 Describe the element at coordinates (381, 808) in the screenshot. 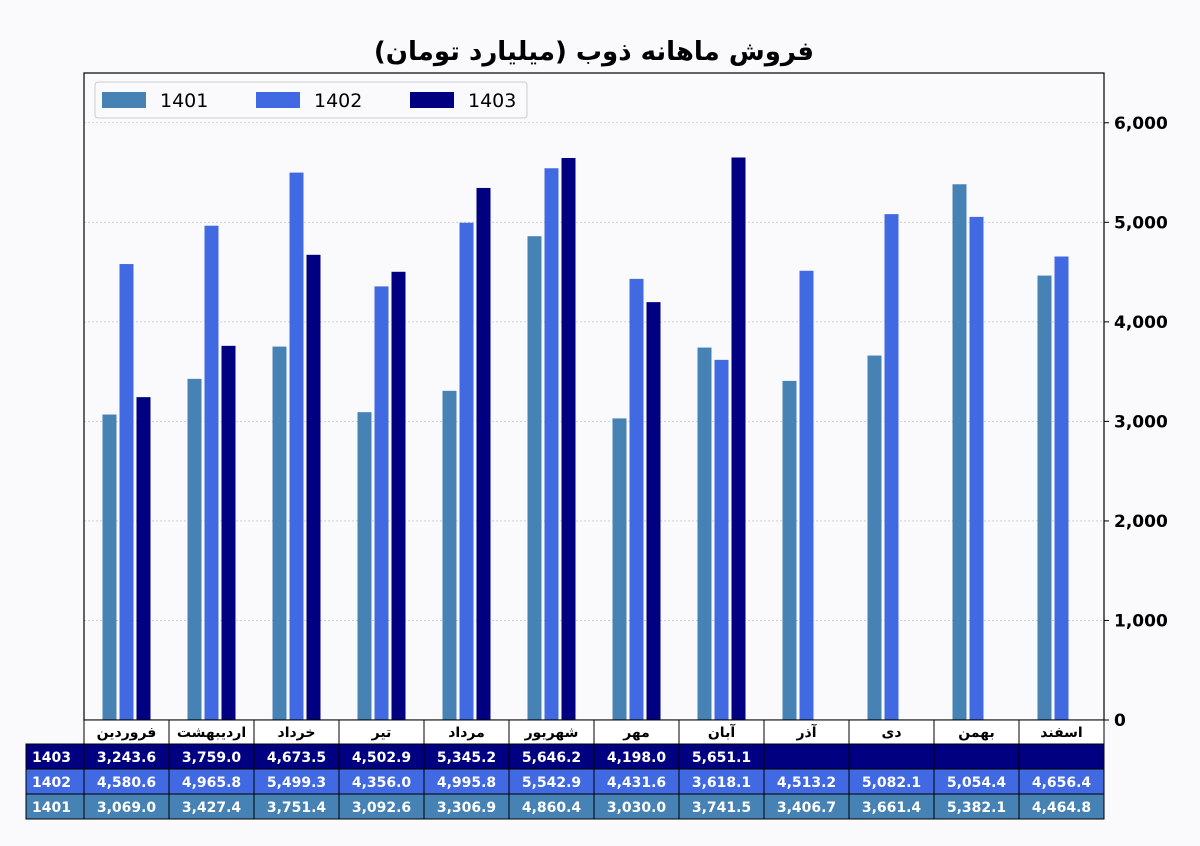

I see `table-cell-value: 3,092.6` at that location.